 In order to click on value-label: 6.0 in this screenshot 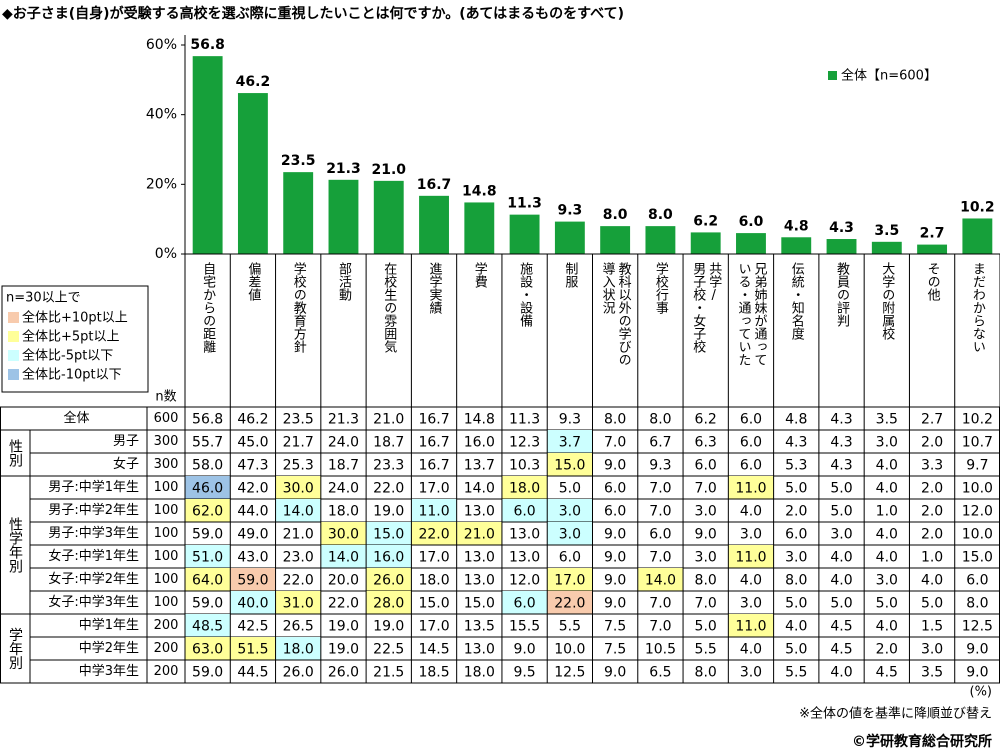, I will do `click(751, 222)`.